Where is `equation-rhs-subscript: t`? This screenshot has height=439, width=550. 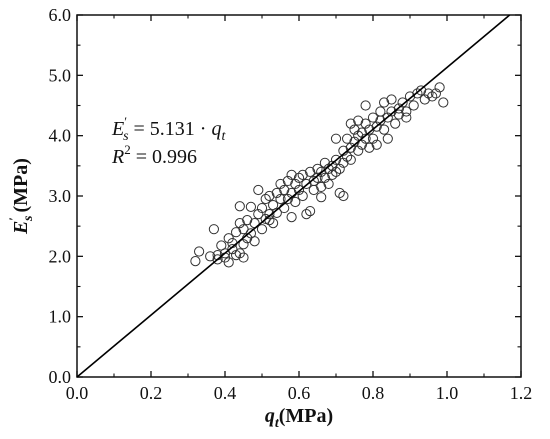
equation-rhs-subscript: t is located at coordinates (223, 136).